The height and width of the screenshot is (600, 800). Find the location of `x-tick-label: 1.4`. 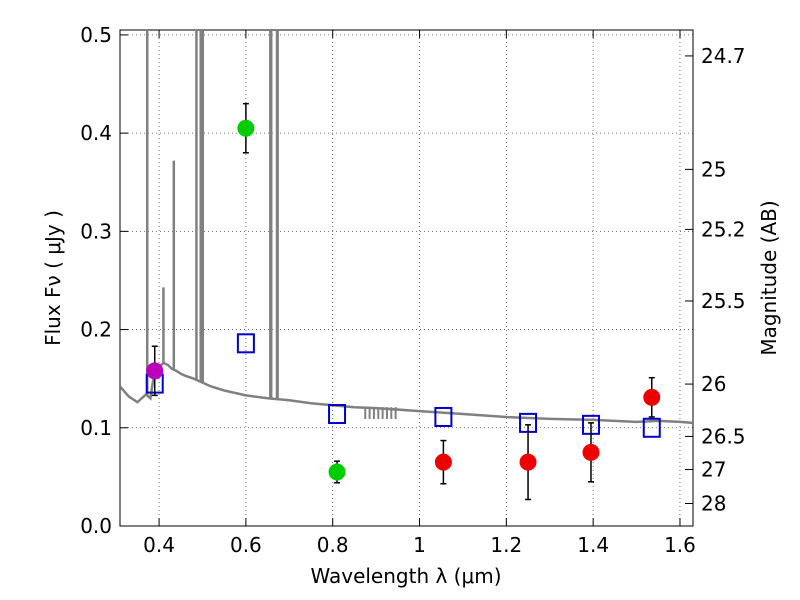

x-tick-label: 1.4 is located at coordinates (593, 545).